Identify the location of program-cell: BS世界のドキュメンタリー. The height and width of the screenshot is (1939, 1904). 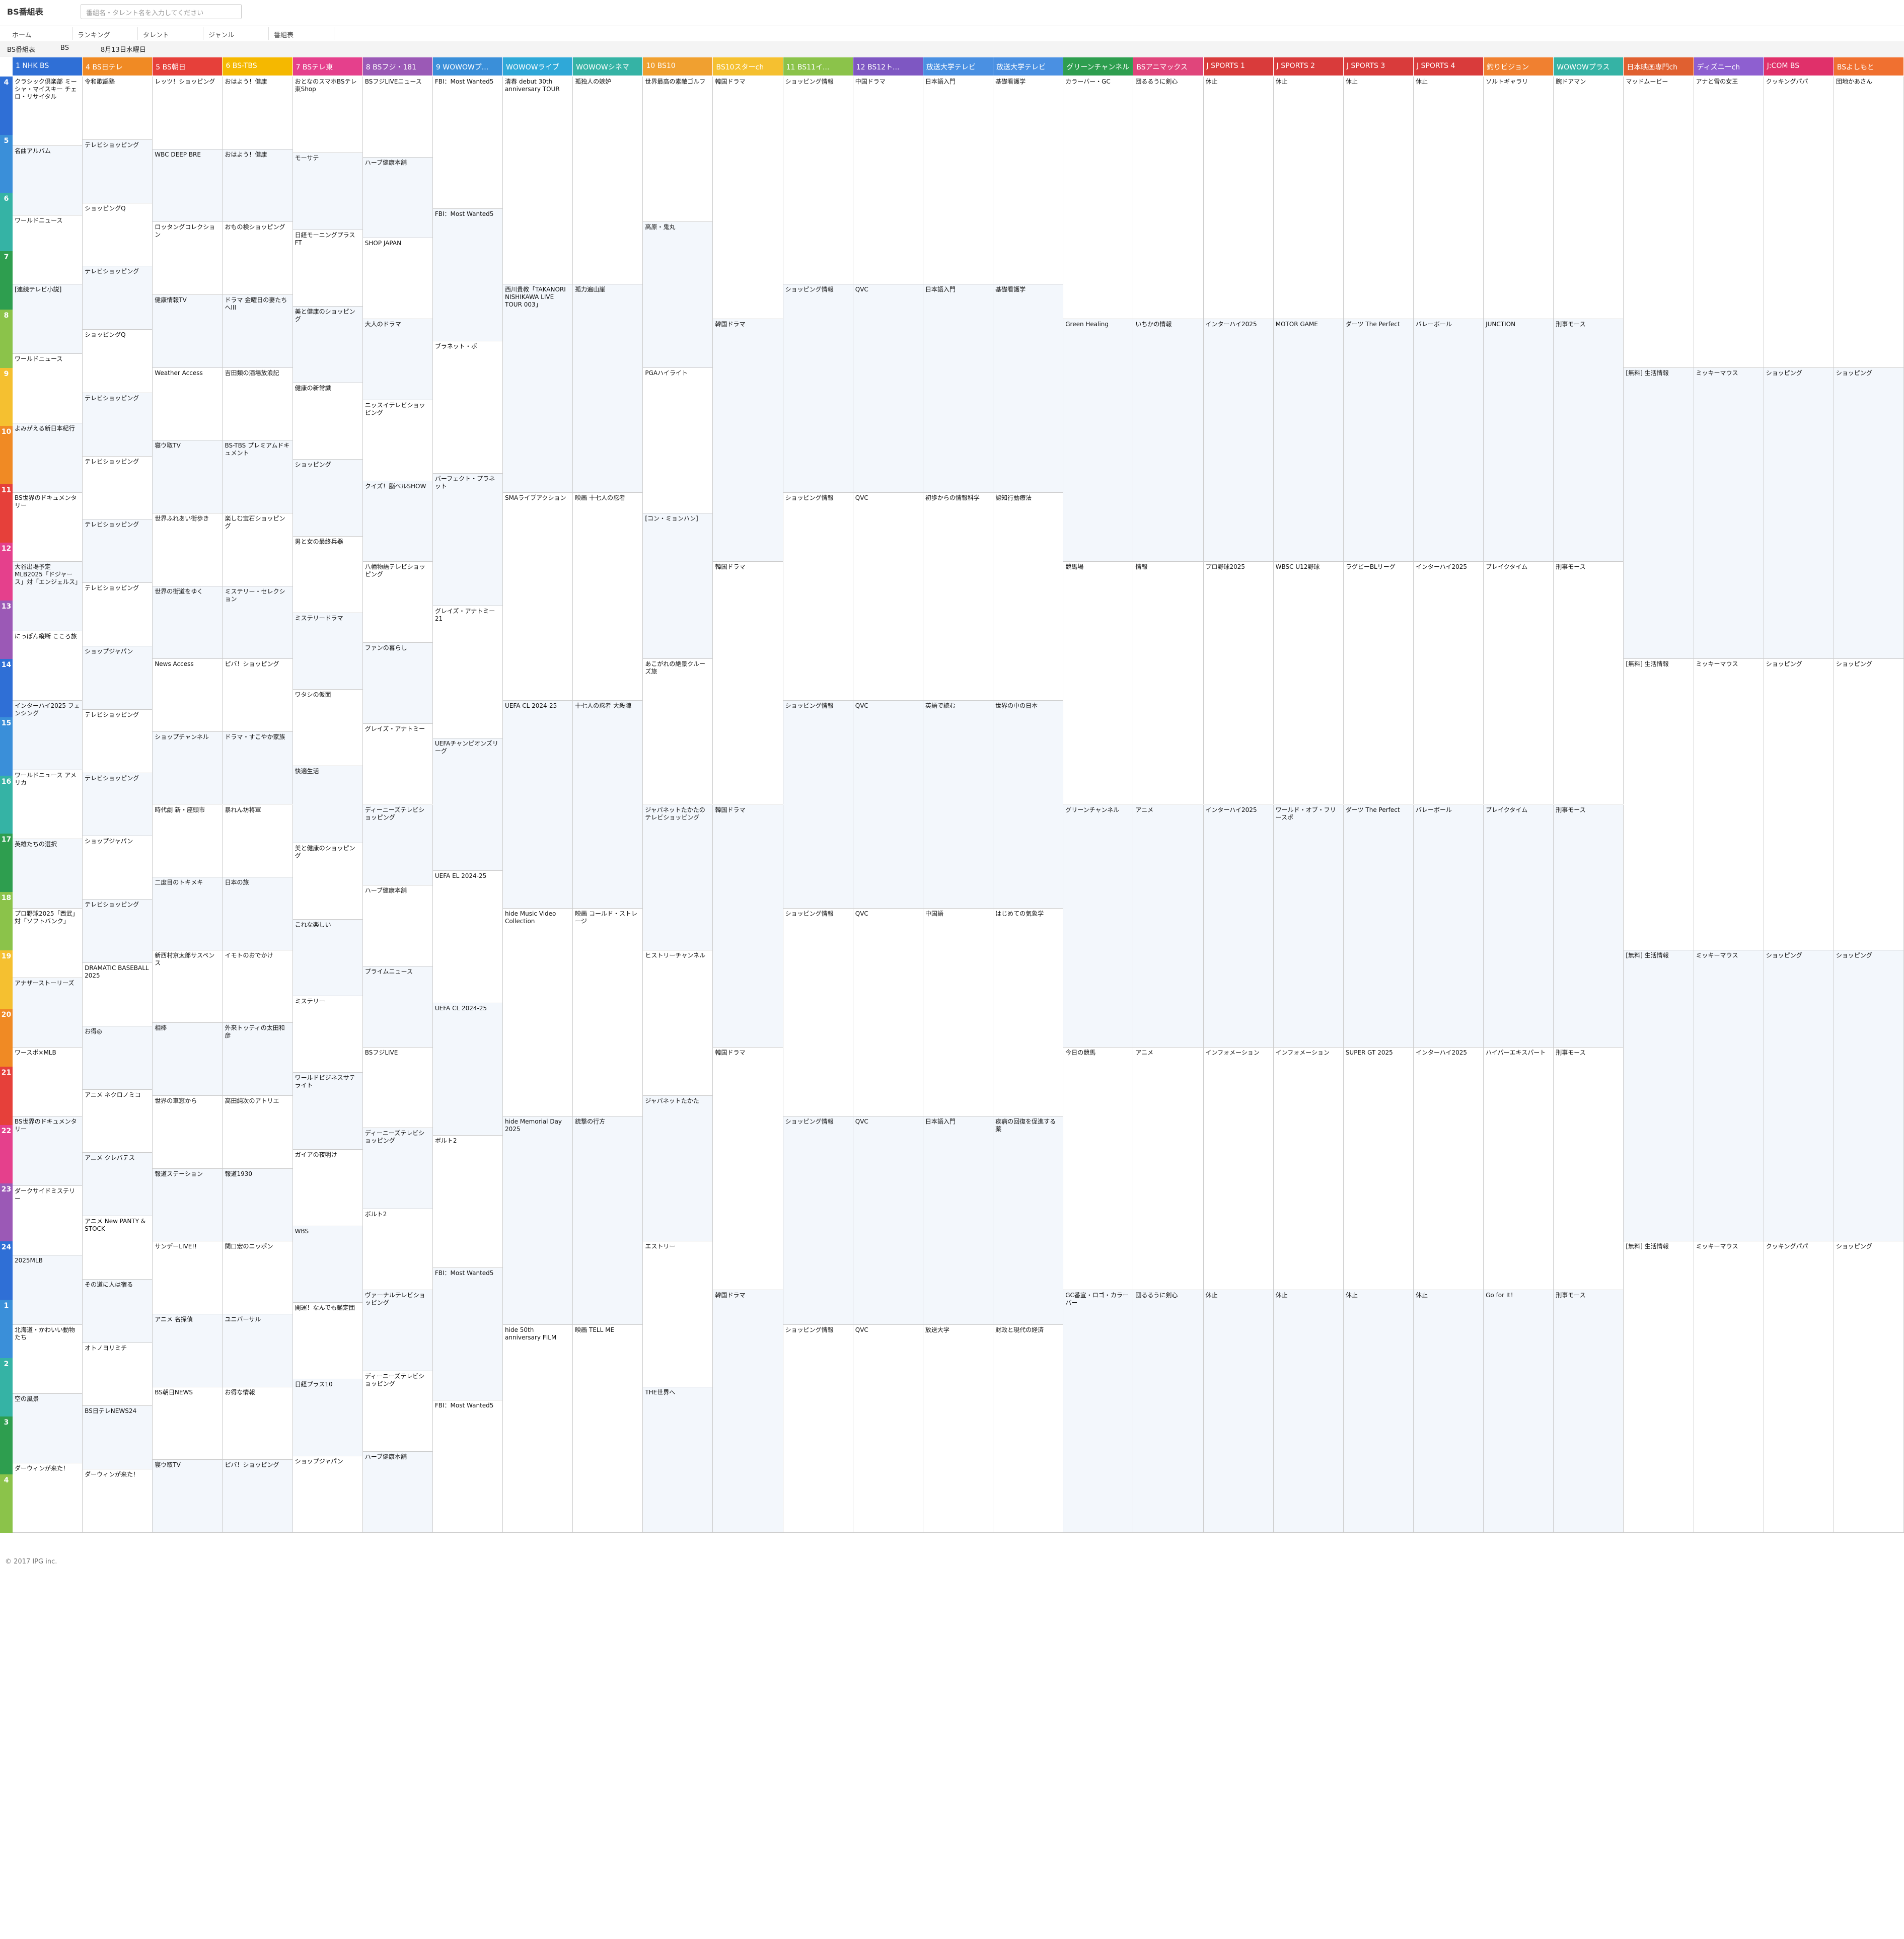
(48, 527).